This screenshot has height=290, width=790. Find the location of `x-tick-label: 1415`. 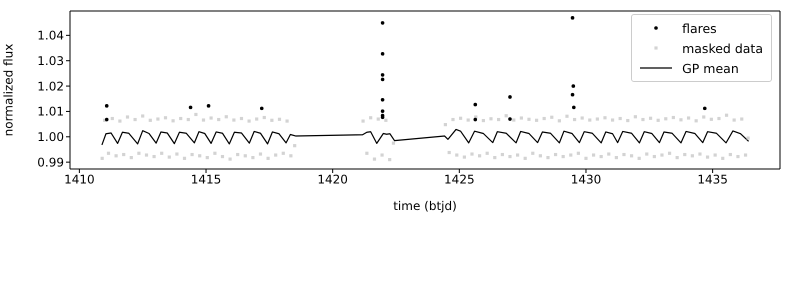

x-tick-label: 1415 is located at coordinates (206, 179).